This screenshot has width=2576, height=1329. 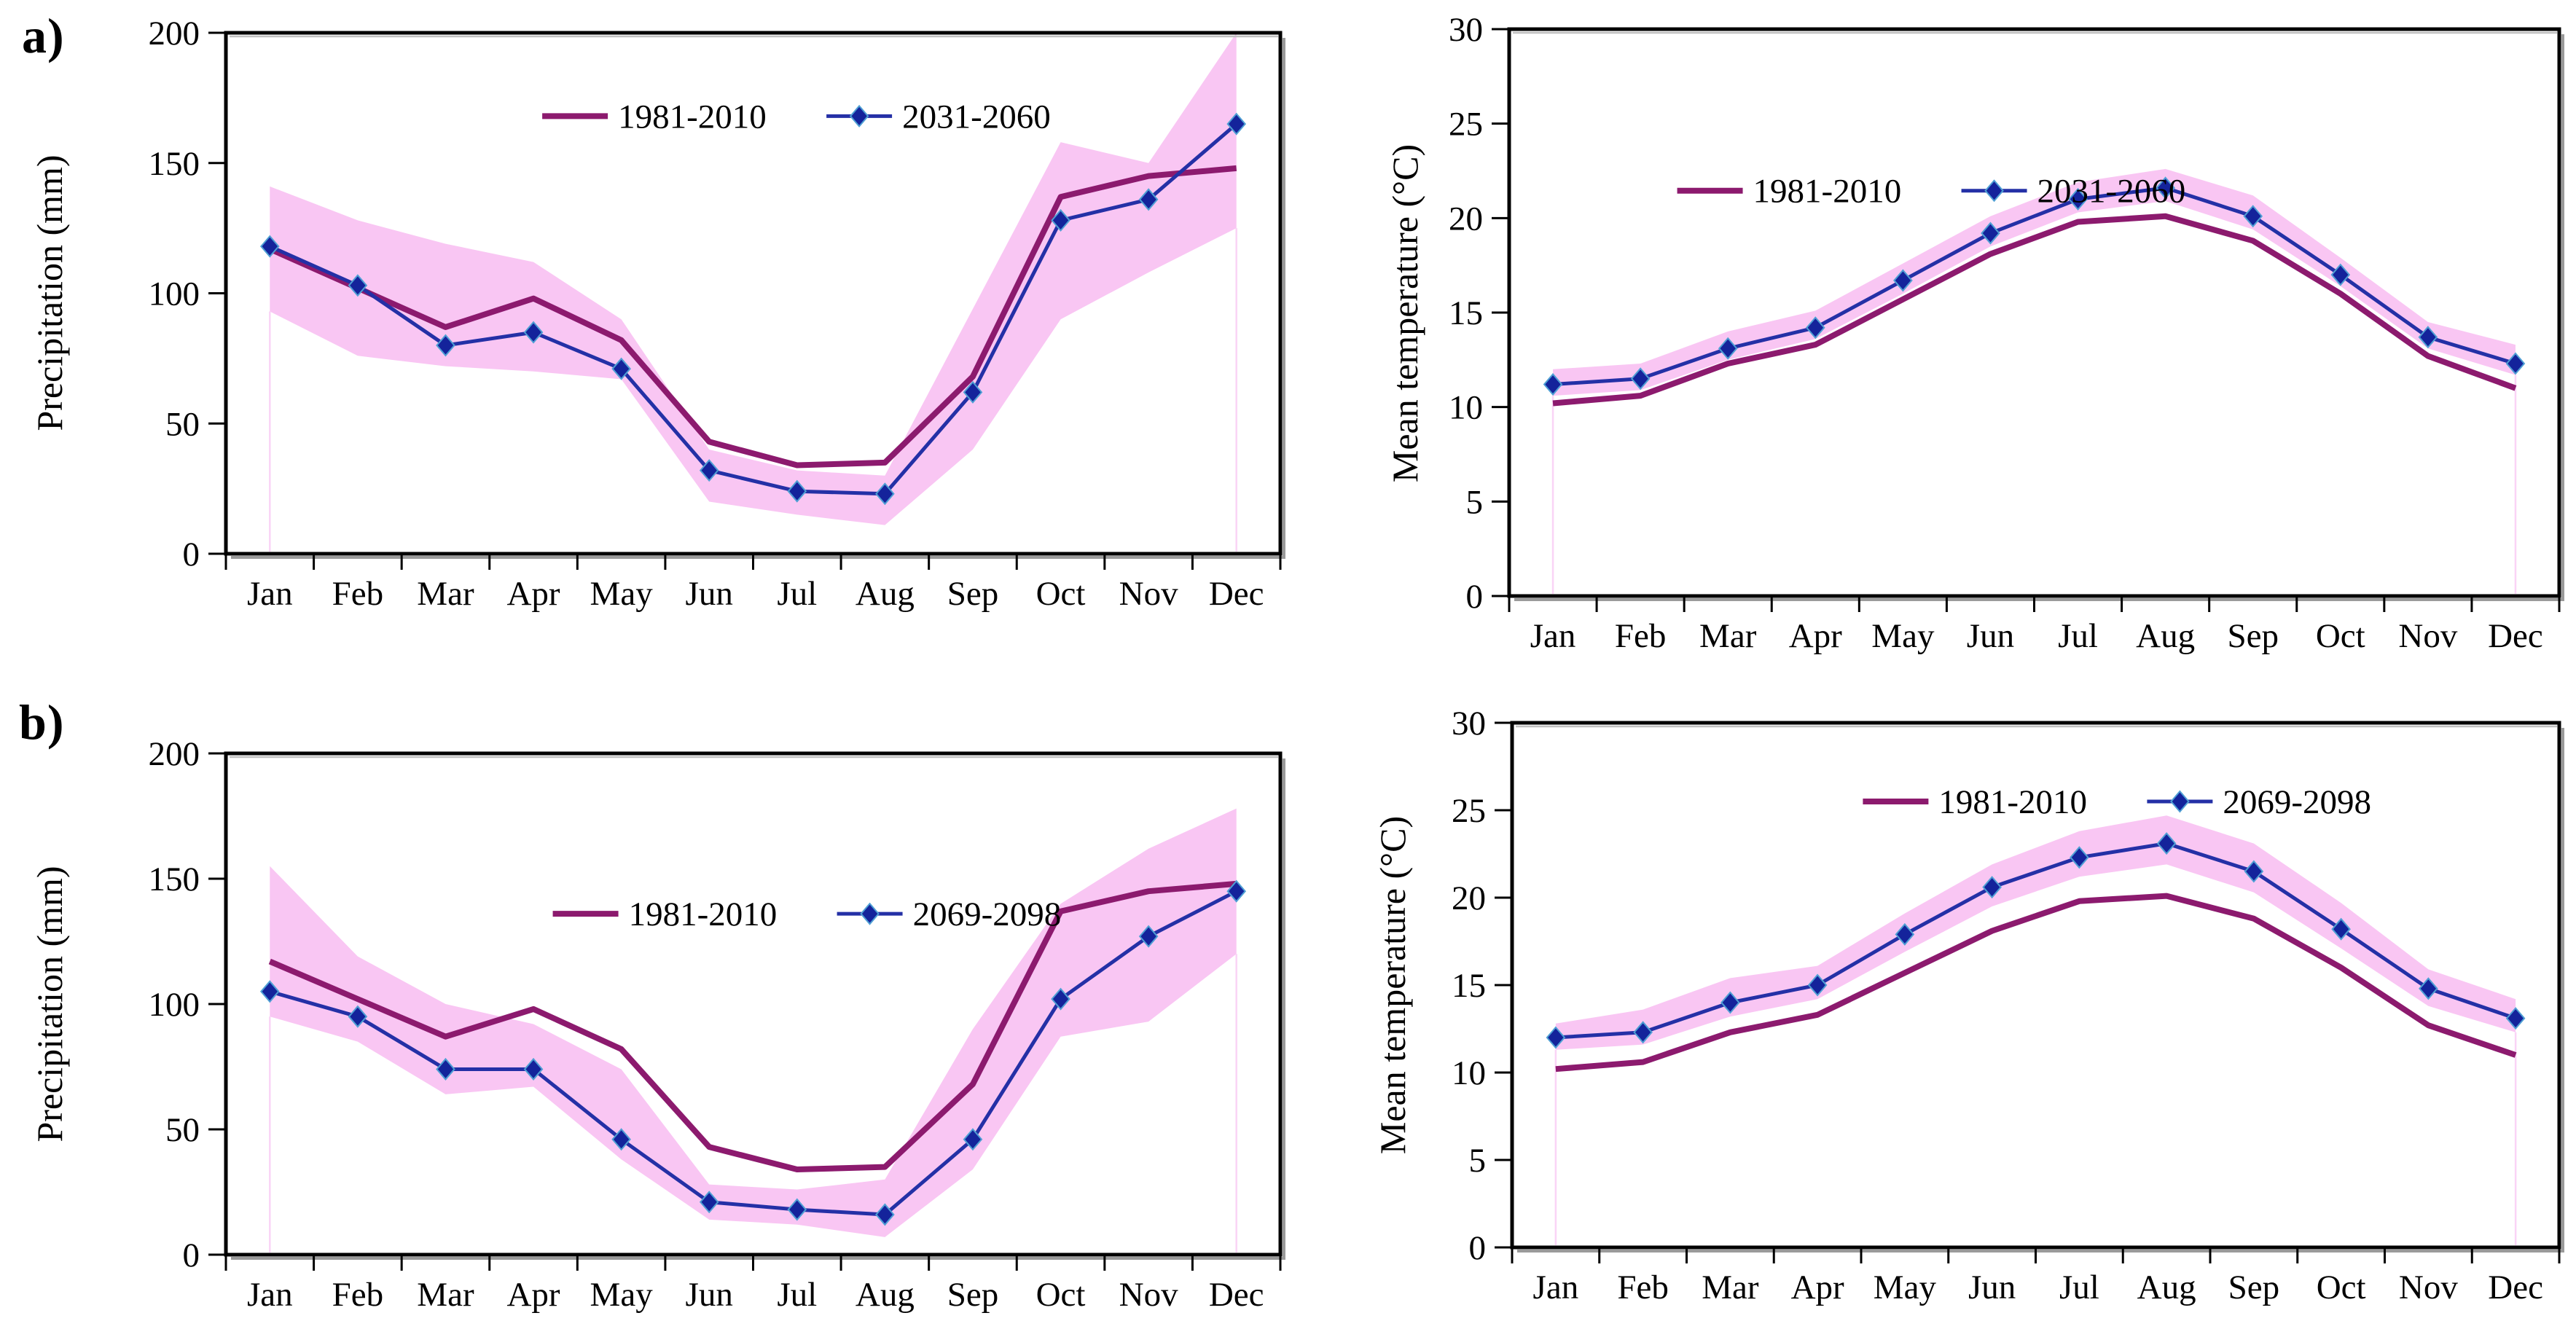 What do you see at coordinates (2117, 802) in the screenshot?
I see `legend: 1981-2010 2069-2098` at bounding box center [2117, 802].